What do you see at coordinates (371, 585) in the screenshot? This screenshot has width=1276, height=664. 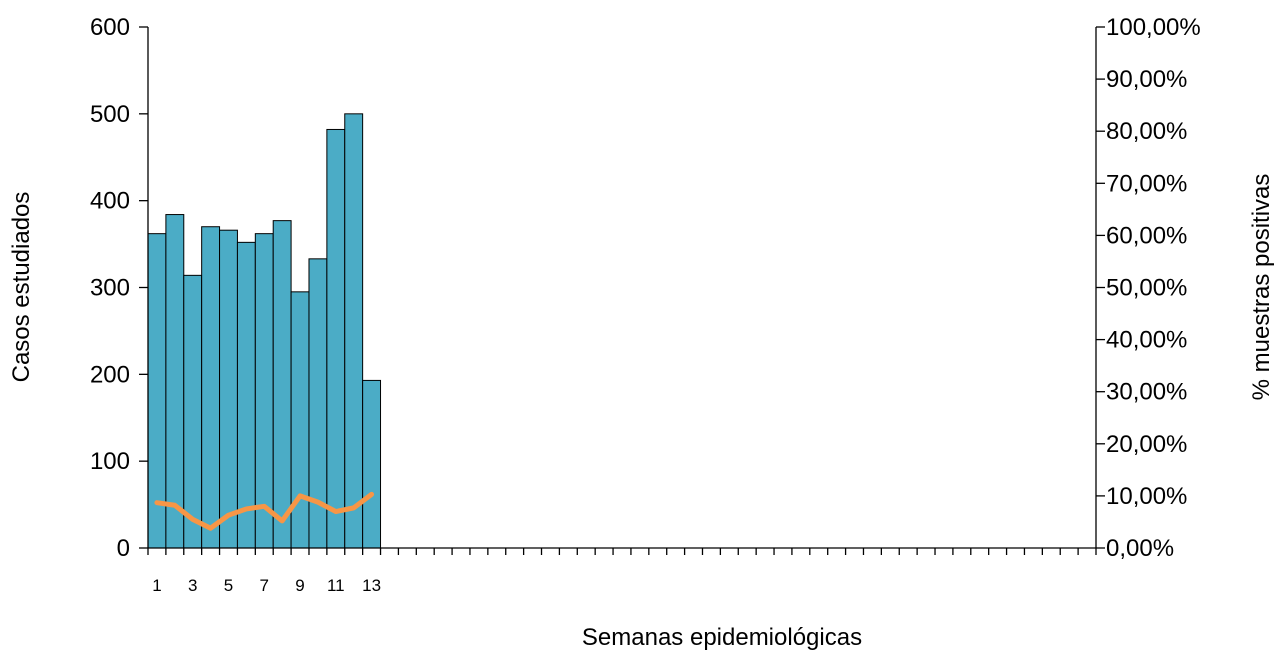 I see `x-tick-label: 13` at bounding box center [371, 585].